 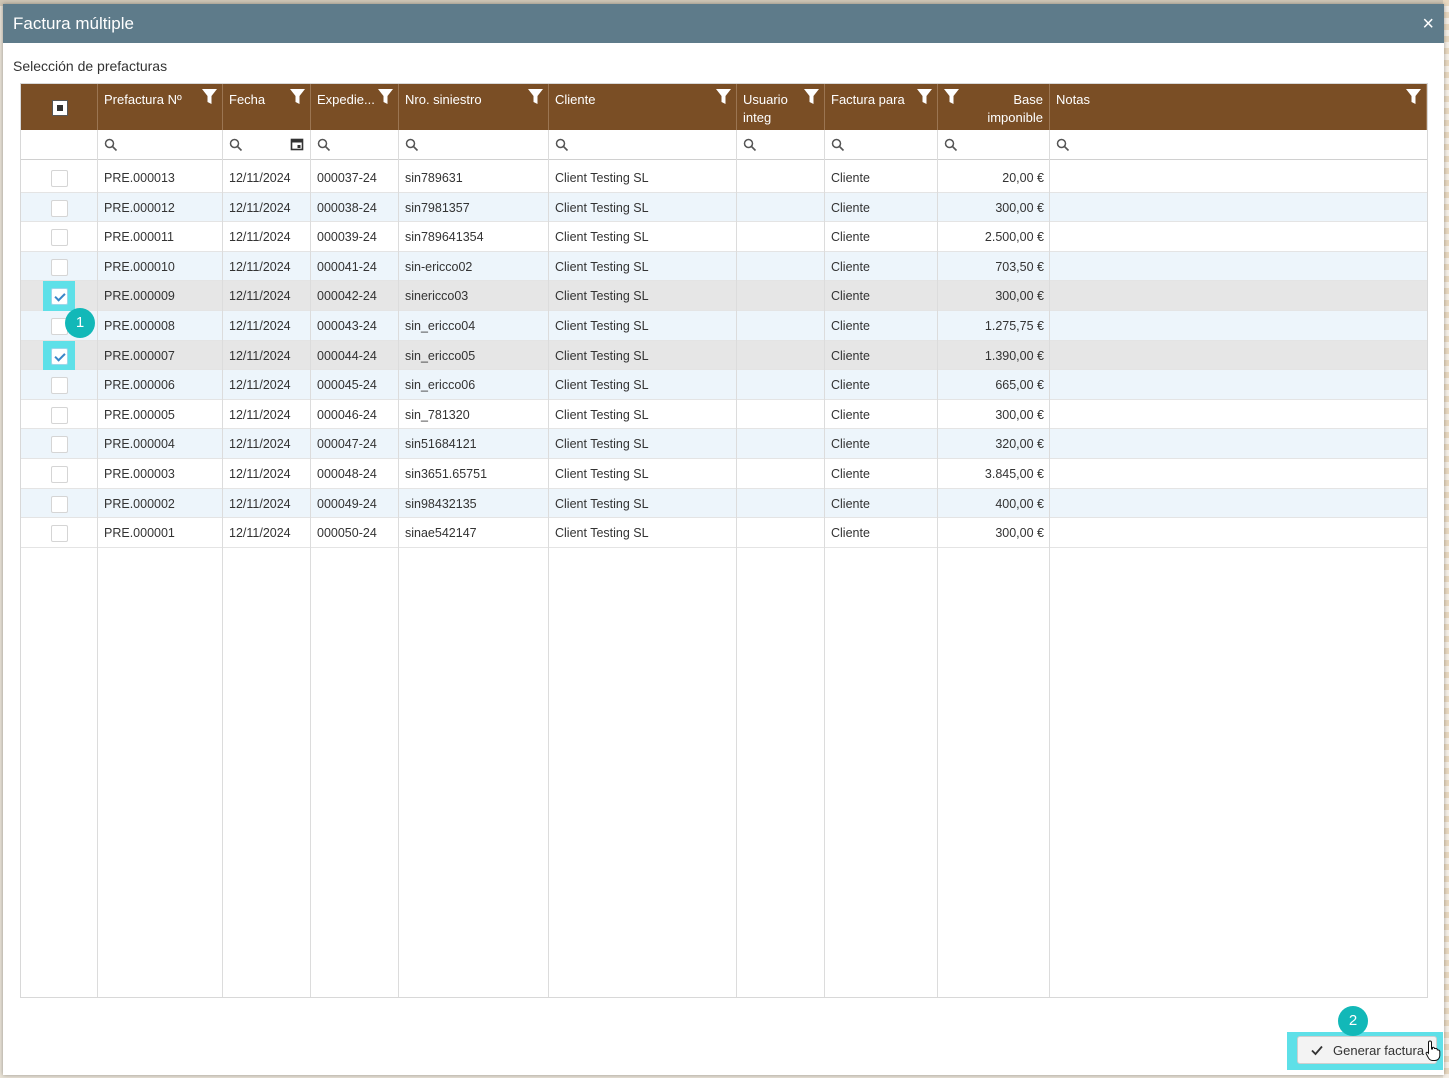 What do you see at coordinates (1433, 1050) in the screenshot?
I see `hand-cursor-icon` at bounding box center [1433, 1050].